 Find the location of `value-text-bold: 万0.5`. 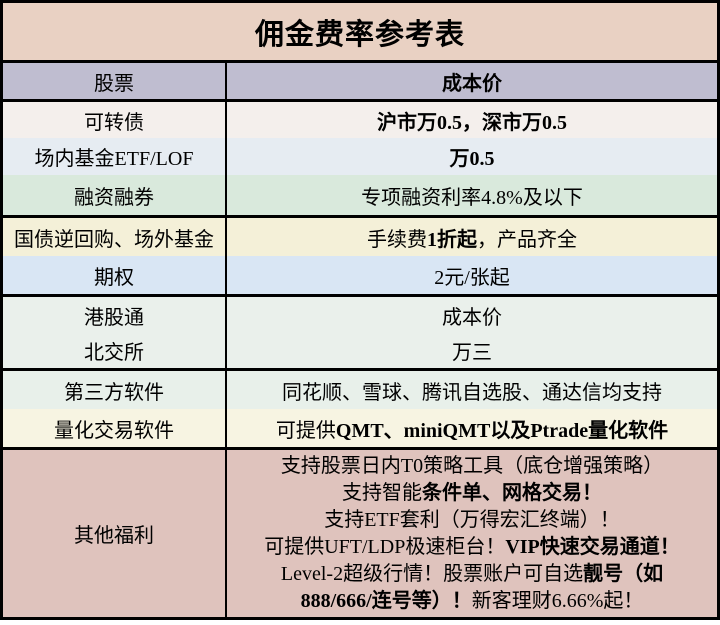

value-text-bold: 万0.5 is located at coordinates (472, 159).